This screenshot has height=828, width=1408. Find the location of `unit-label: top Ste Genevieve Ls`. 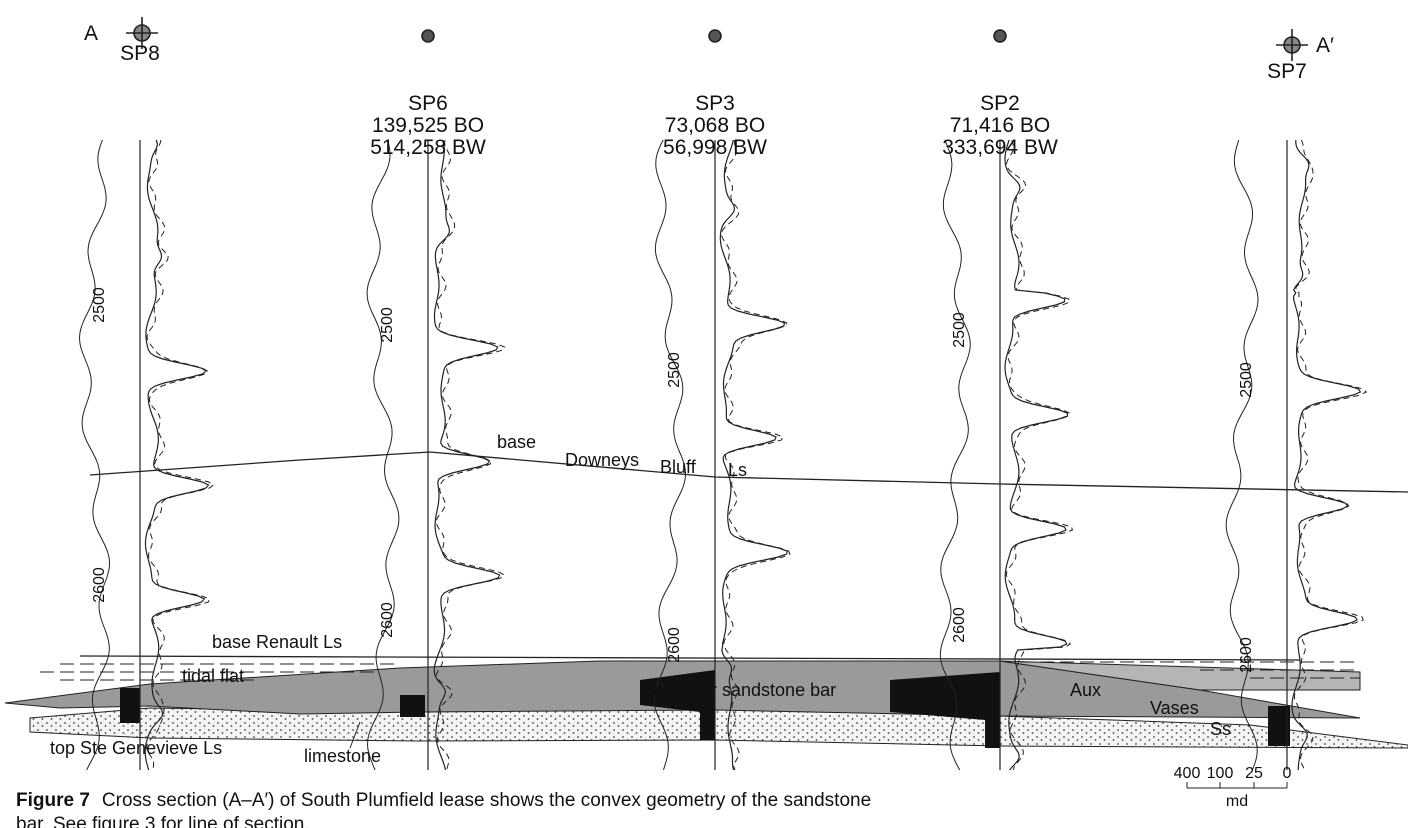

unit-label: top Ste Genevieve Ls is located at coordinates (136, 748).